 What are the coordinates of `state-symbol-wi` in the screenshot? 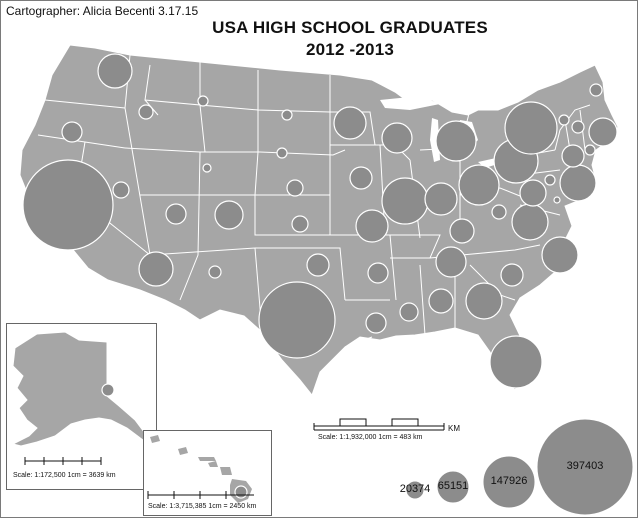 It's located at (397, 138).